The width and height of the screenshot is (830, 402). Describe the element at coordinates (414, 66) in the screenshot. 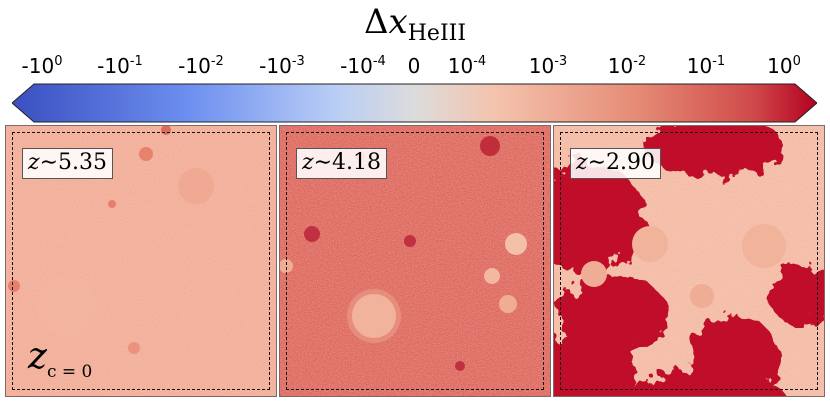

I see `colorbar-tick-label: 0` at that location.